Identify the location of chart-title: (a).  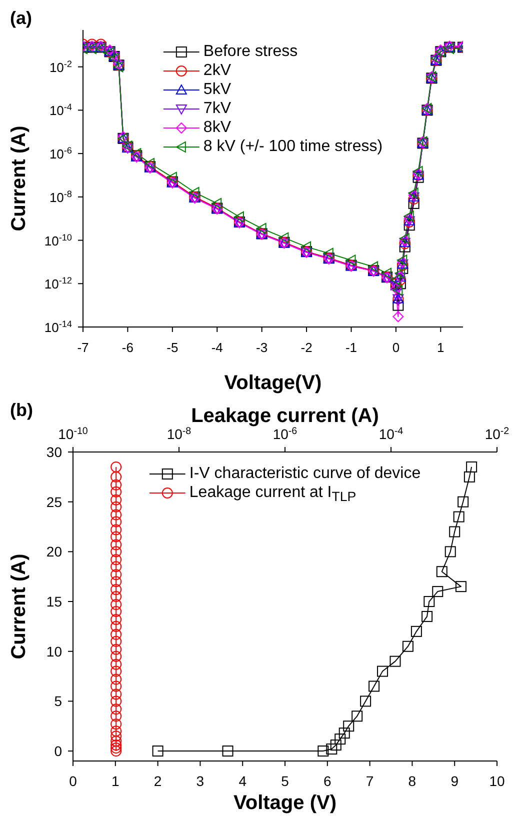
(21, 18).